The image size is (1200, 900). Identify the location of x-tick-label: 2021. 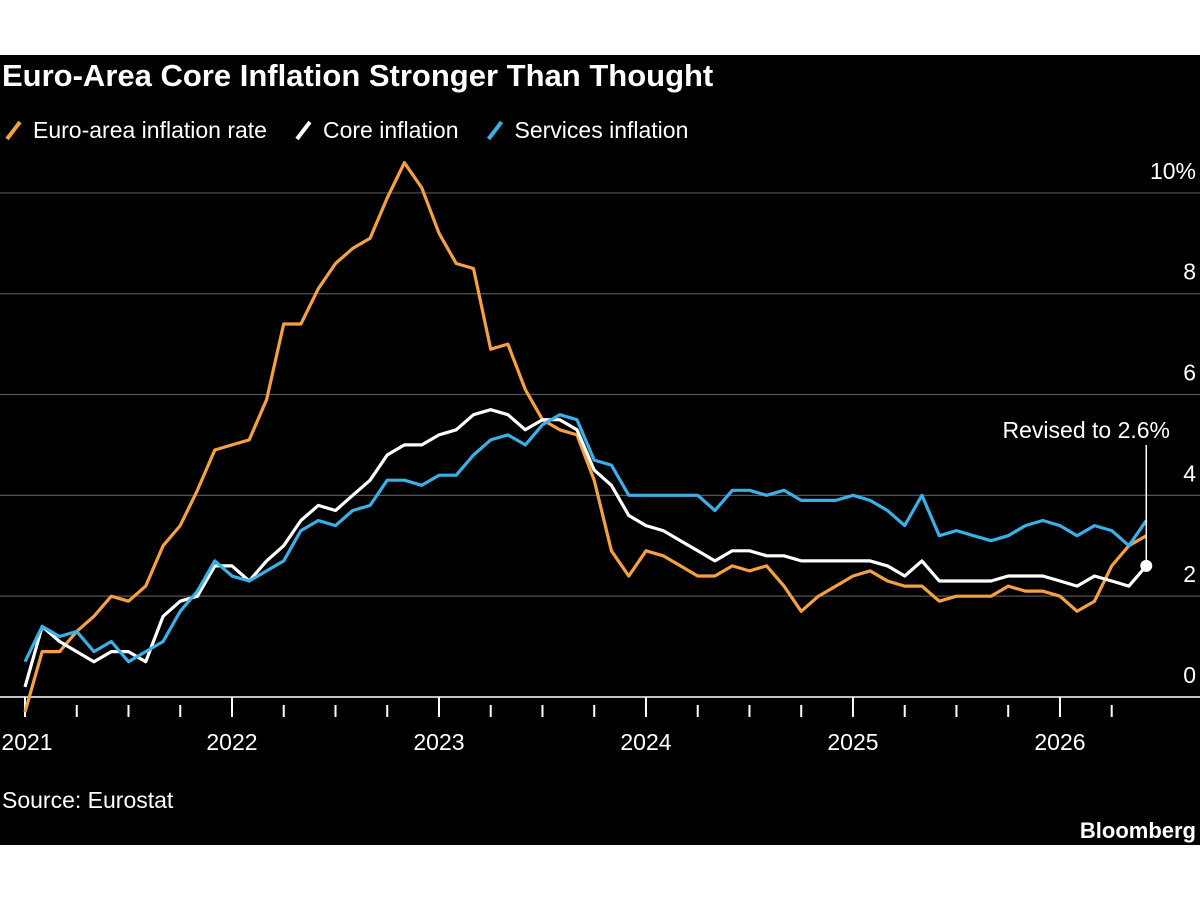
(26, 742).